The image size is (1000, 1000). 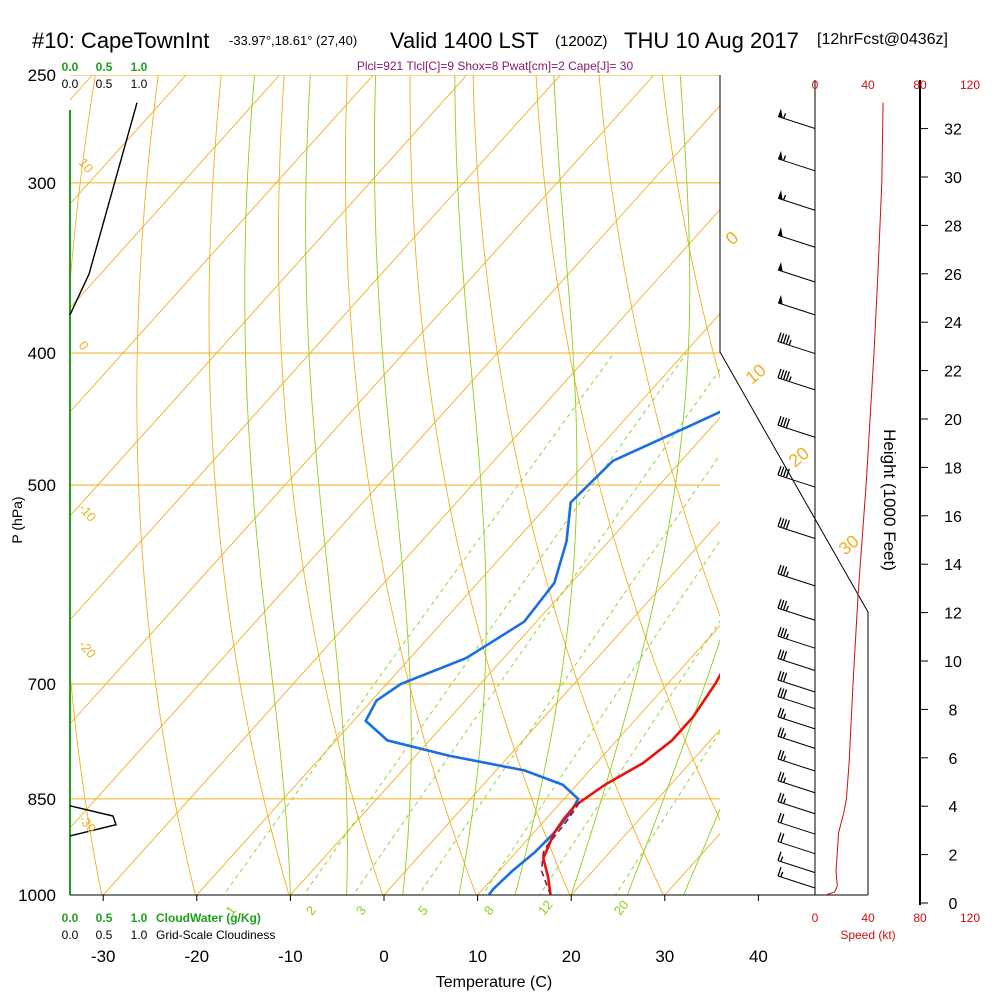 What do you see at coordinates (42, 684) in the screenshot?
I see `pressure-tick-label: 700` at bounding box center [42, 684].